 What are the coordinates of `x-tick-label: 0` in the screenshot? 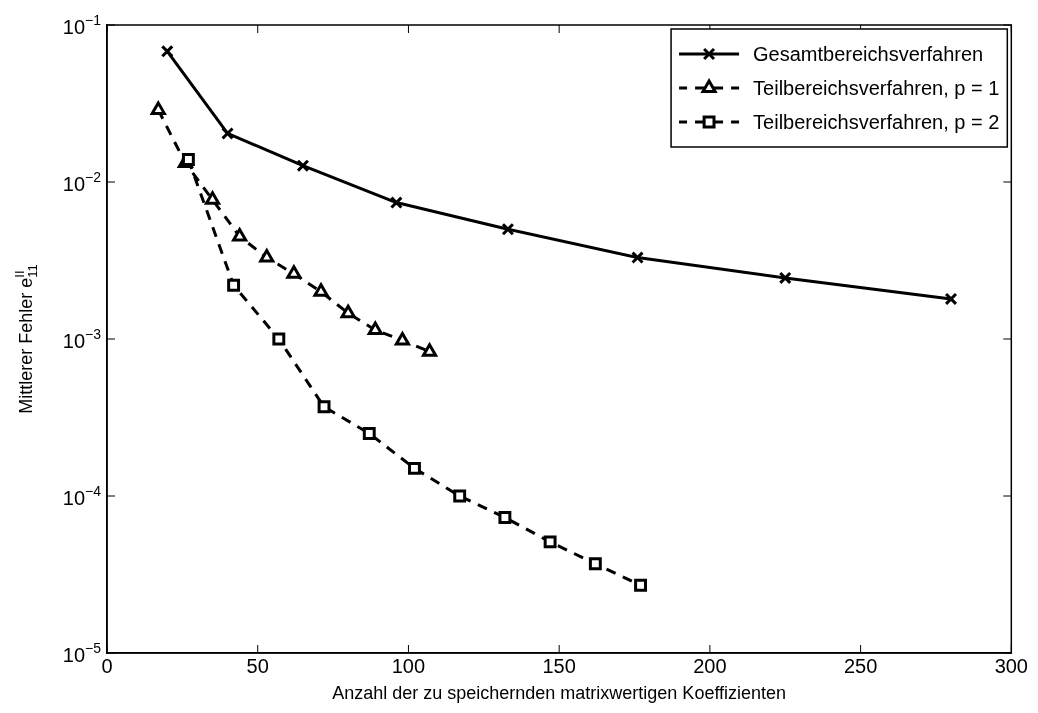 It's located at (107, 665).